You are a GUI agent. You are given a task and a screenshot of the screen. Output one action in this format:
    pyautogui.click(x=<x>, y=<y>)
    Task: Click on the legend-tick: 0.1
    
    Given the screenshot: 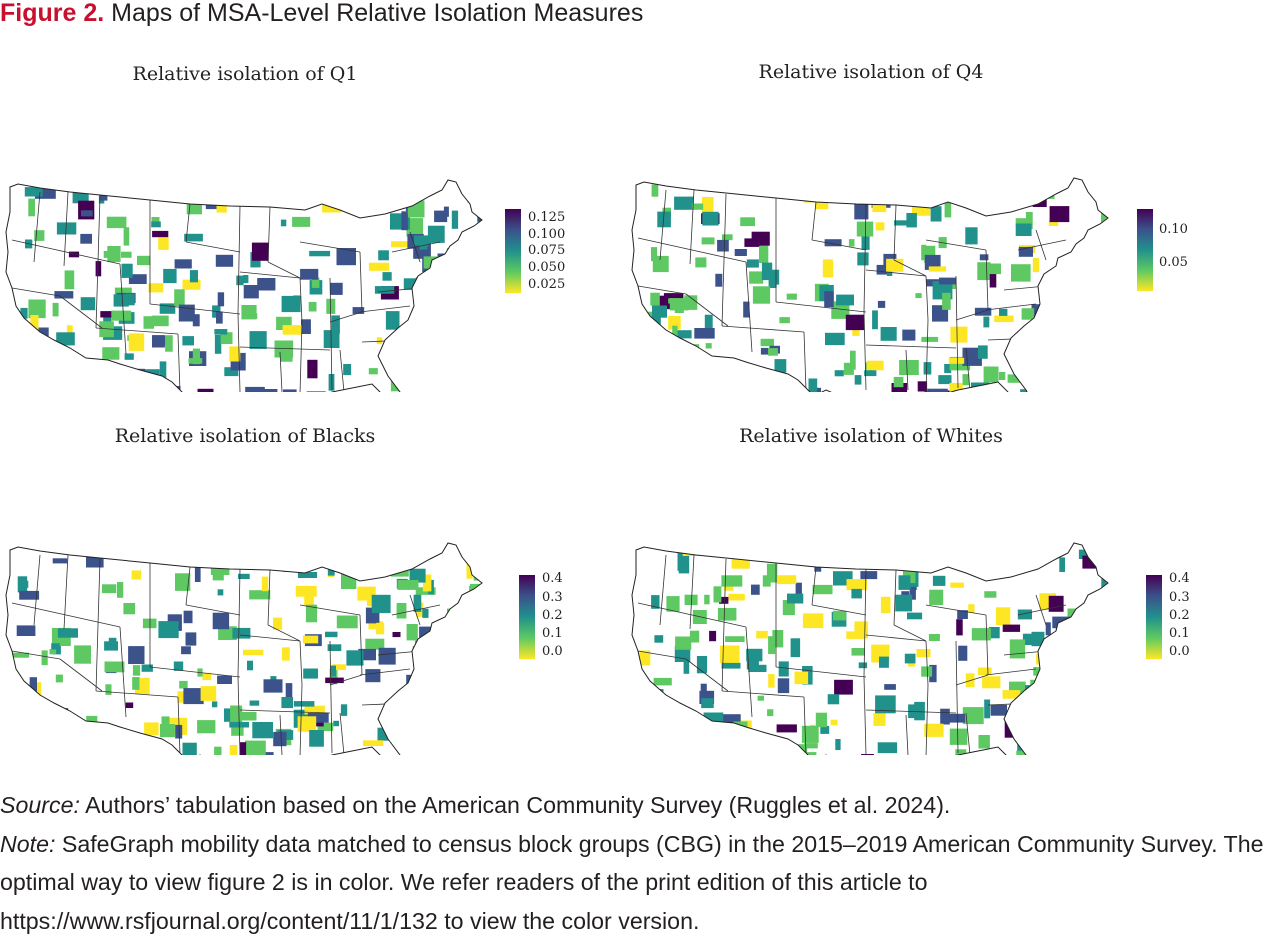 What is the action you would take?
    pyautogui.click(x=1179, y=634)
    